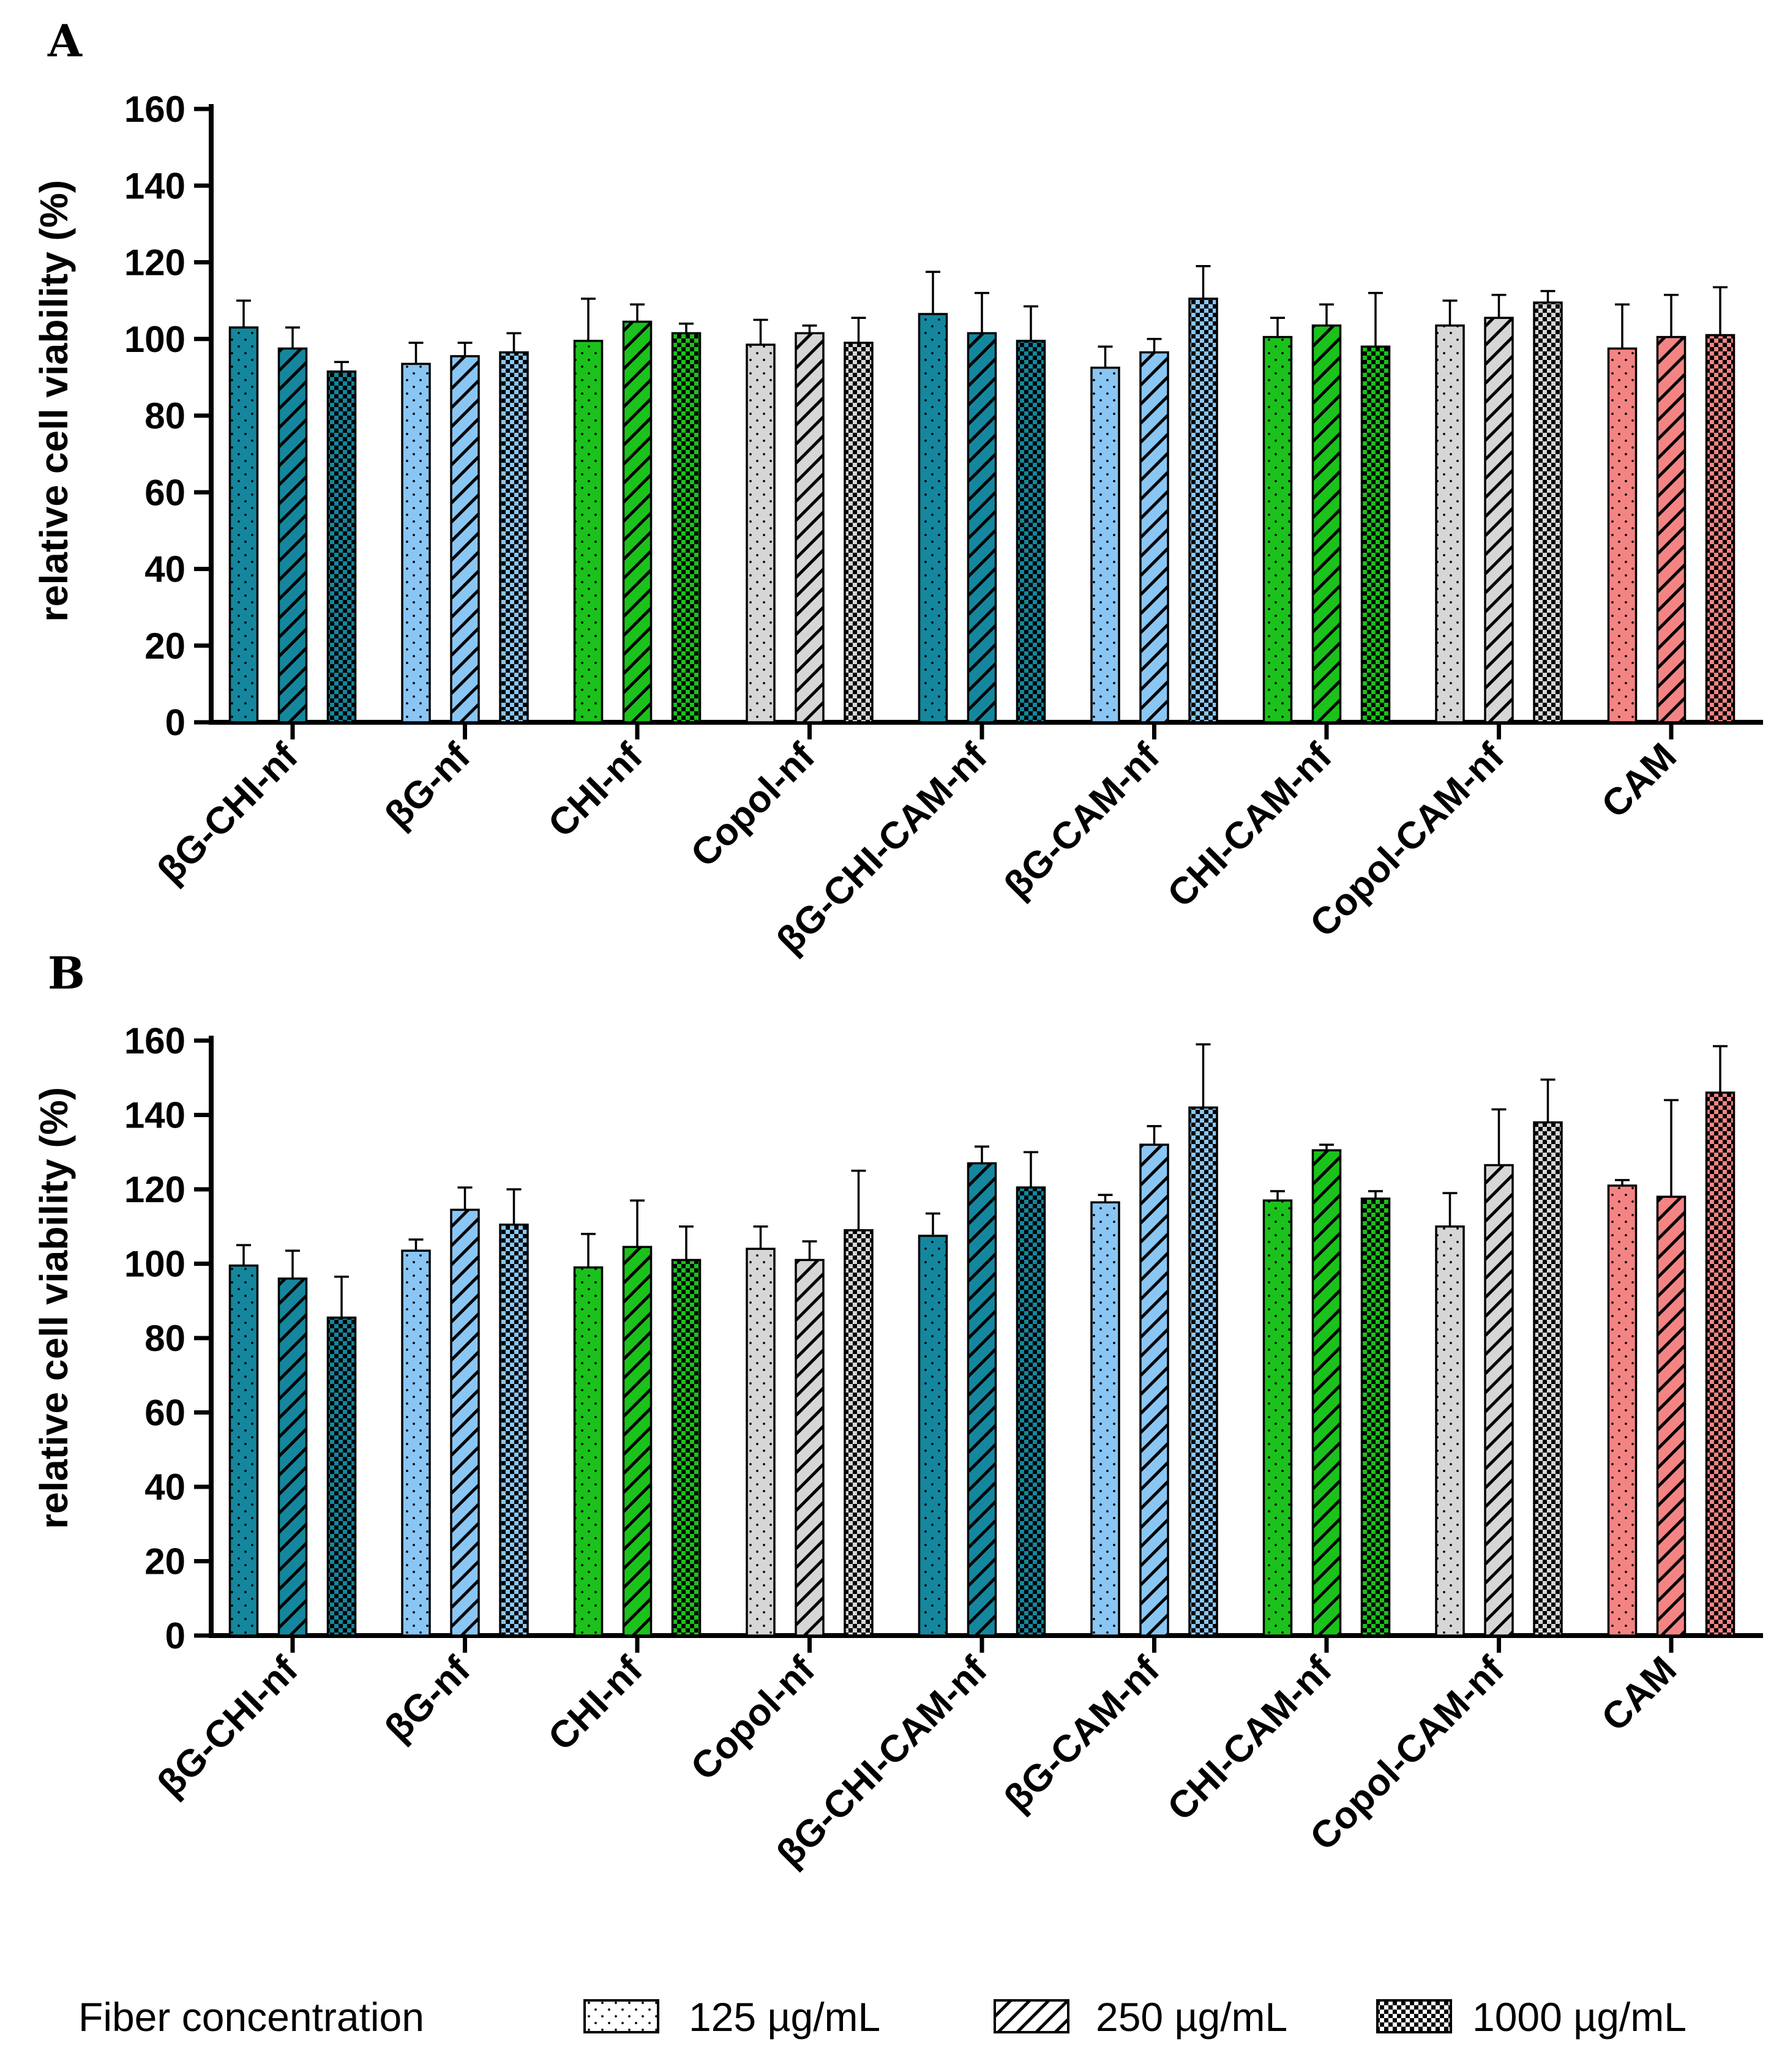 The height and width of the screenshot is (2072, 1771). Describe the element at coordinates (154, 109) in the screenshot. I see `panel-a-y-tick-label: 160` at that location.